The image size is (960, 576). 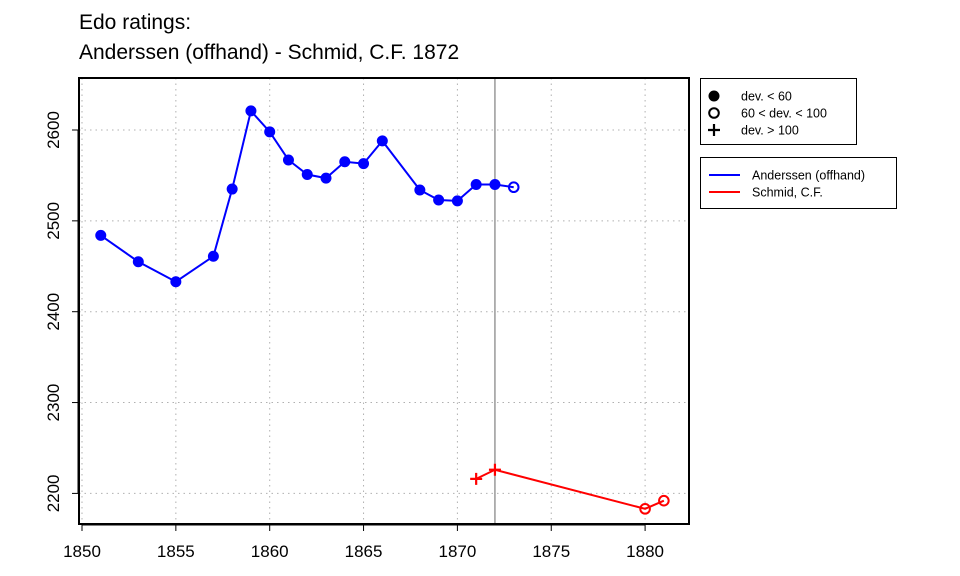 I want to click on series-legend-box, so click(x=798, y=183).